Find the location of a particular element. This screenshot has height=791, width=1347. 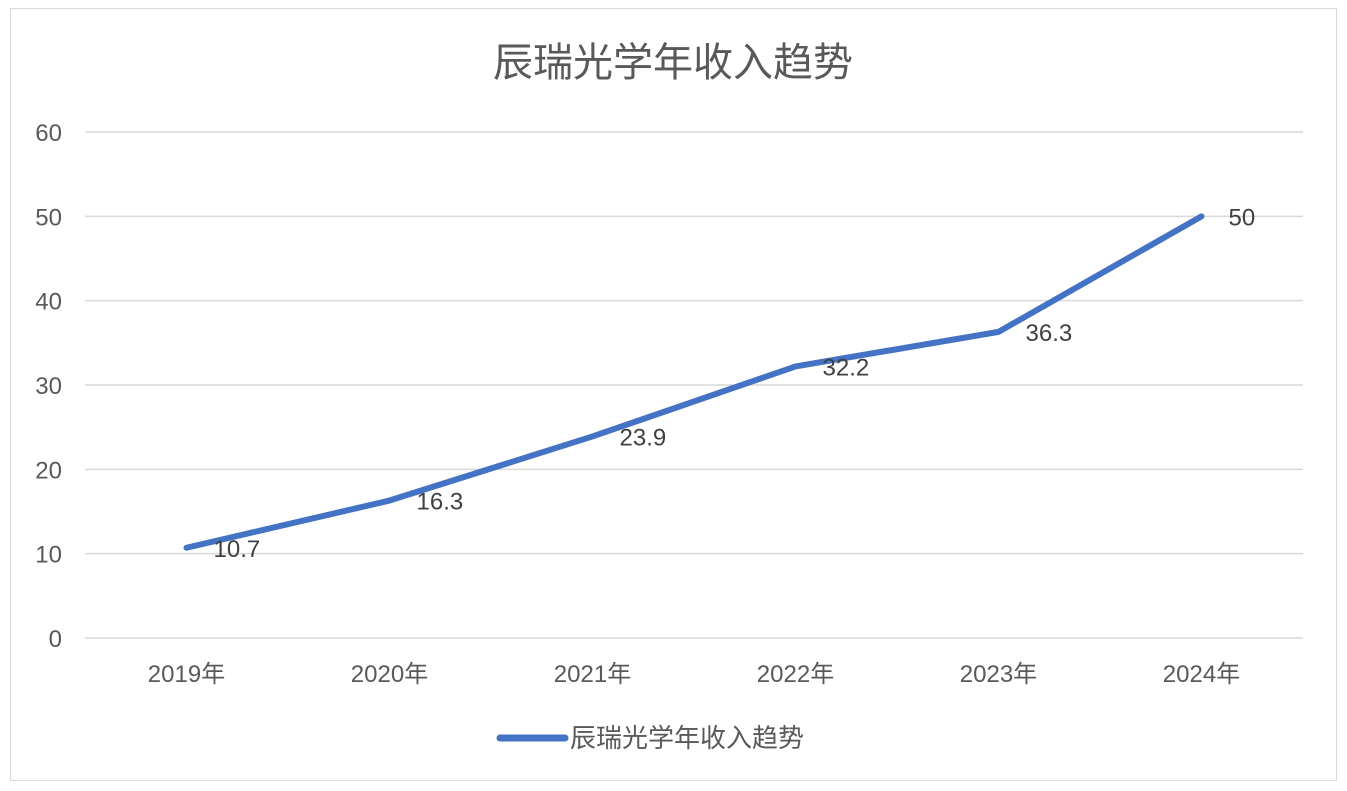

x-tick-label: 2019年 is located at coordinates (186, 674).